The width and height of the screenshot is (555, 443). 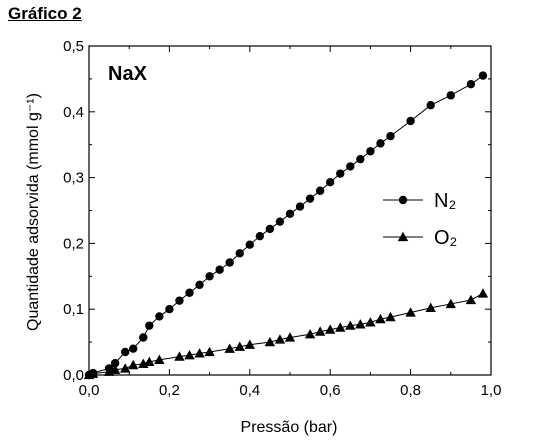 I want to click on y-tick-label: 0,1, so click(x=73, y=309).